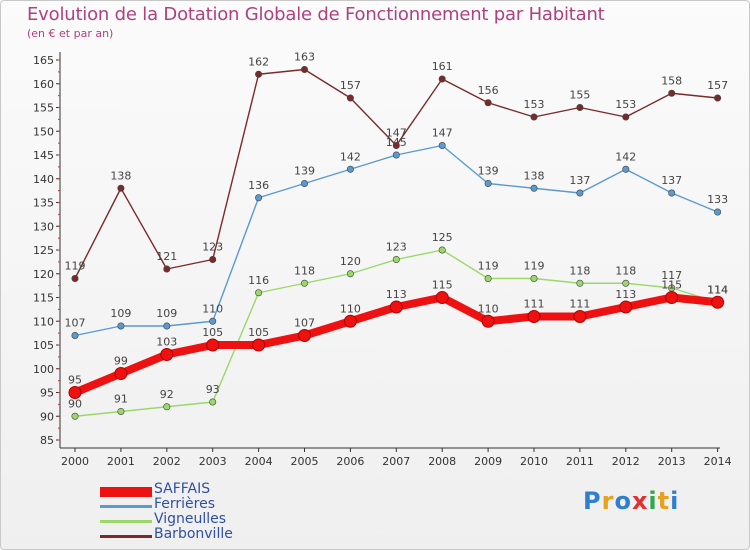 Image resolution: width=750 pixels, height=550 pixels. I want to click on data-label-vigneulles: 125, so click(442, 237).